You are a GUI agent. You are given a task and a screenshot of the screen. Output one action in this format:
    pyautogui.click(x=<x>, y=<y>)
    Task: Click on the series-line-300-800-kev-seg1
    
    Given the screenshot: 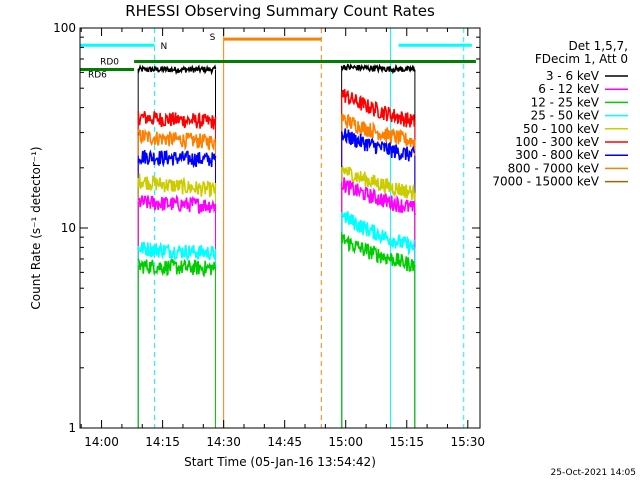 What is the action you would take?
    pyautogui.click(x=378, y=145)
    